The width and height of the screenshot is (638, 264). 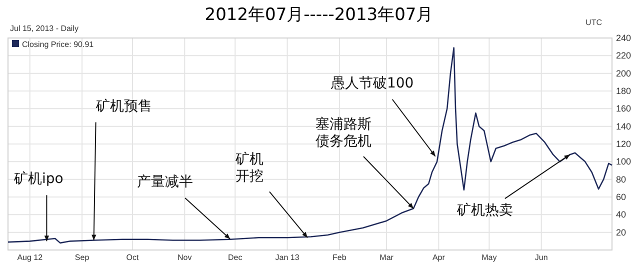 I want to click on y-tick-label: 200, so click(x=624, y=73).